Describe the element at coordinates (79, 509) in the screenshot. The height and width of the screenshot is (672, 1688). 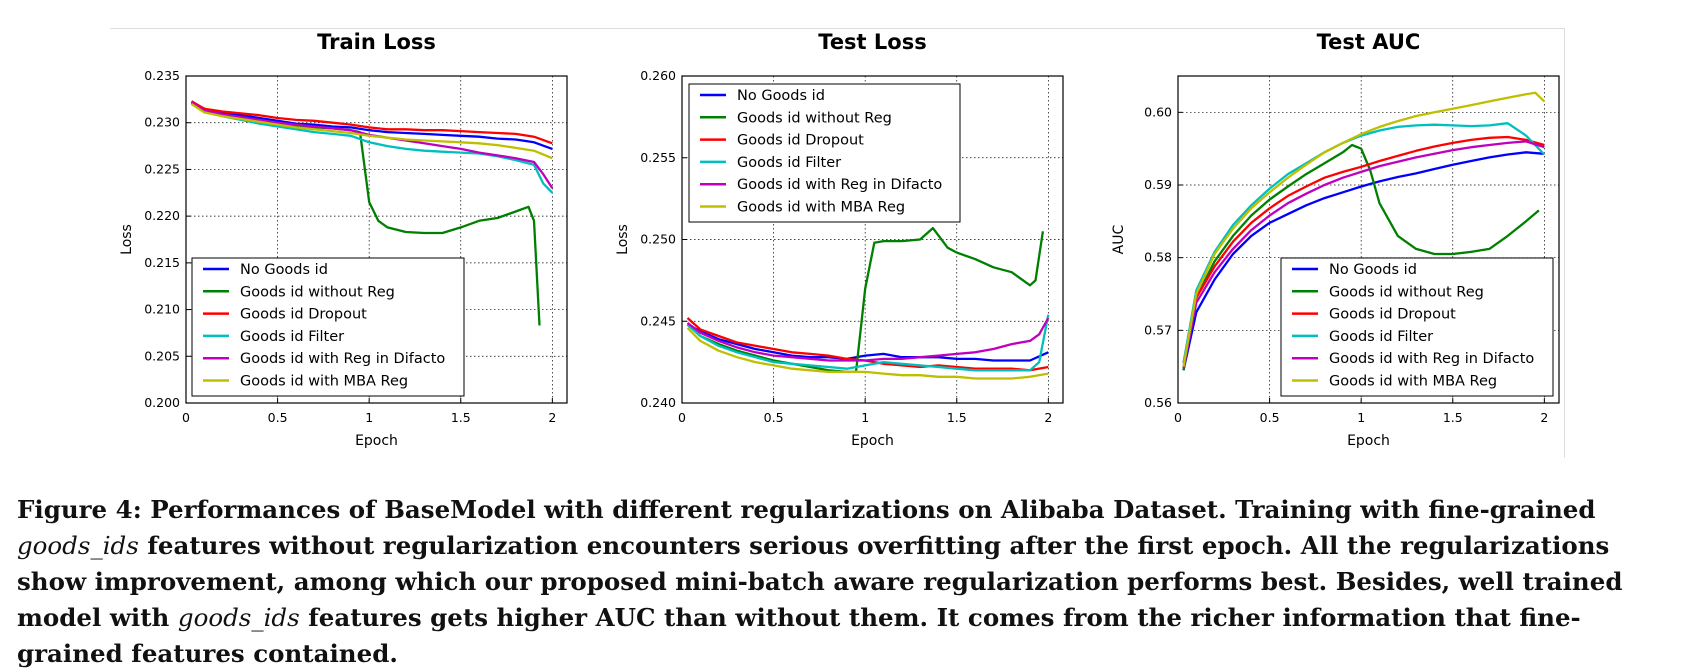
I see `caption-figure-label: Figure 4:` at that location.